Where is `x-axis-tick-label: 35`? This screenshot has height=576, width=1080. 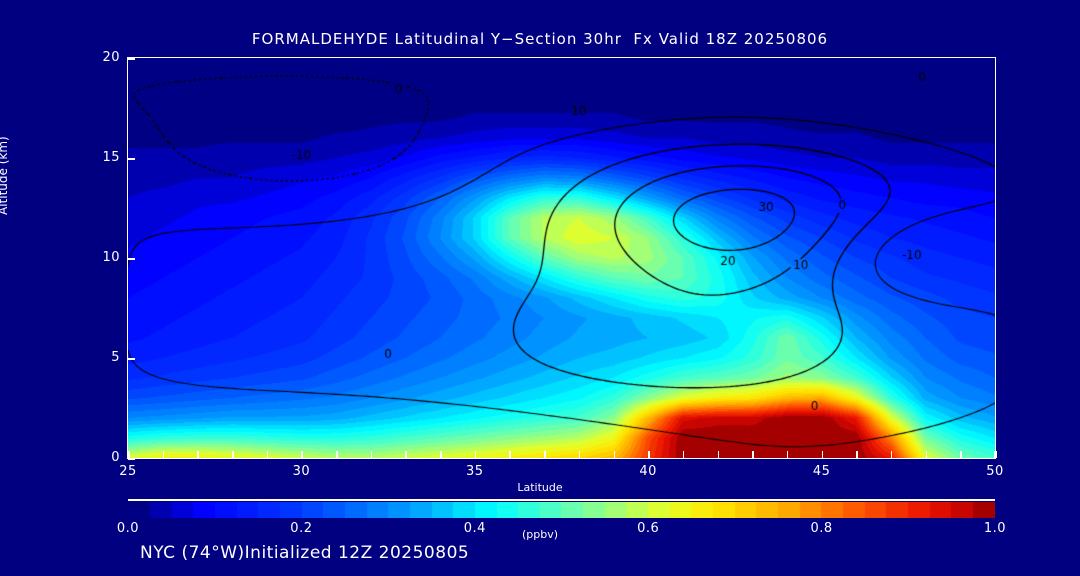 x-axis-tick-label: 35 is located at coordinates (475, 471).